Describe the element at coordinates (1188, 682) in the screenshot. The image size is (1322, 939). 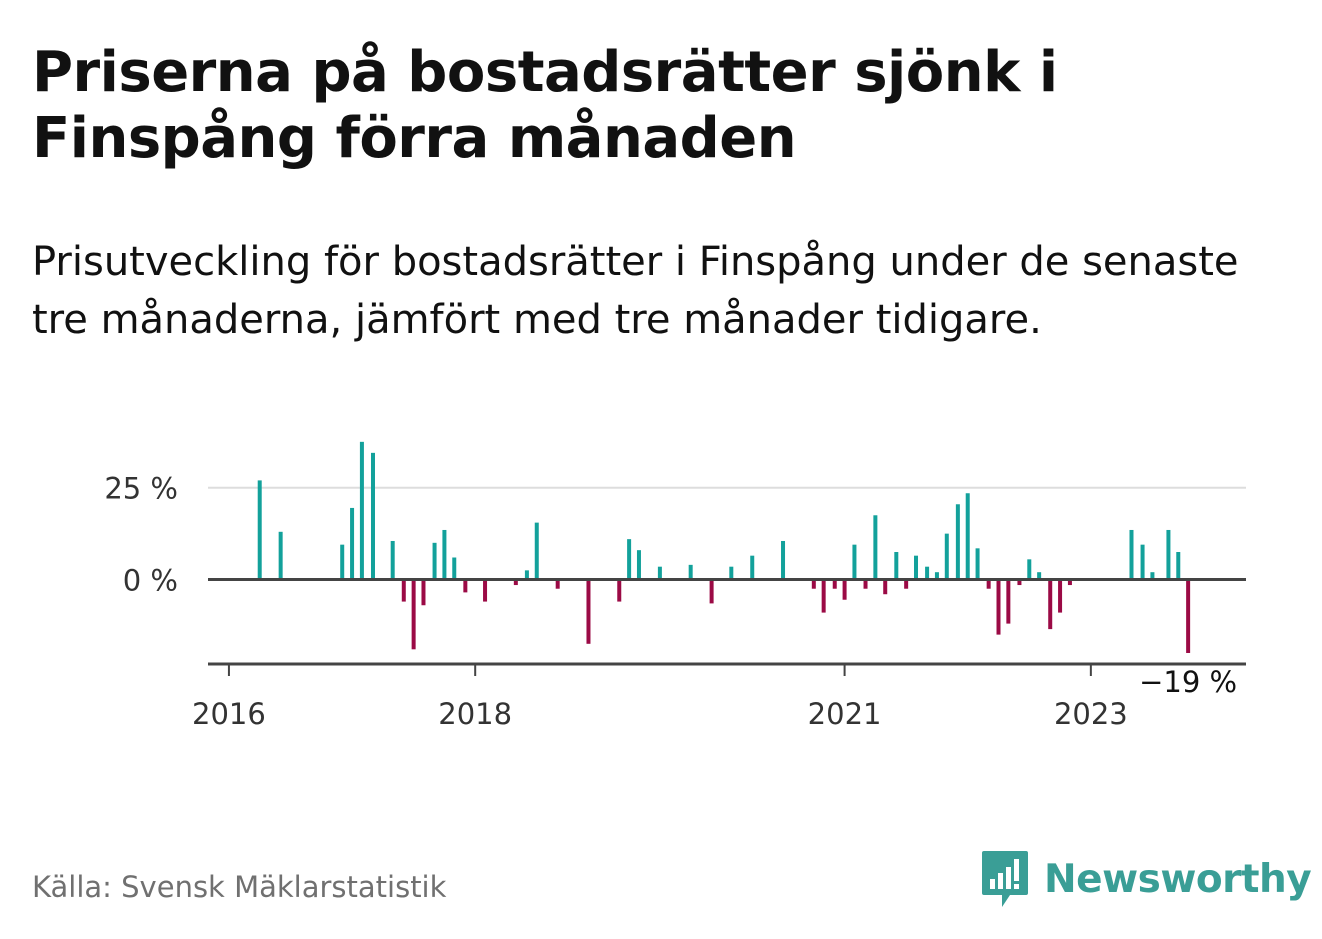
I see `value-annotation: −19 %` at that location.